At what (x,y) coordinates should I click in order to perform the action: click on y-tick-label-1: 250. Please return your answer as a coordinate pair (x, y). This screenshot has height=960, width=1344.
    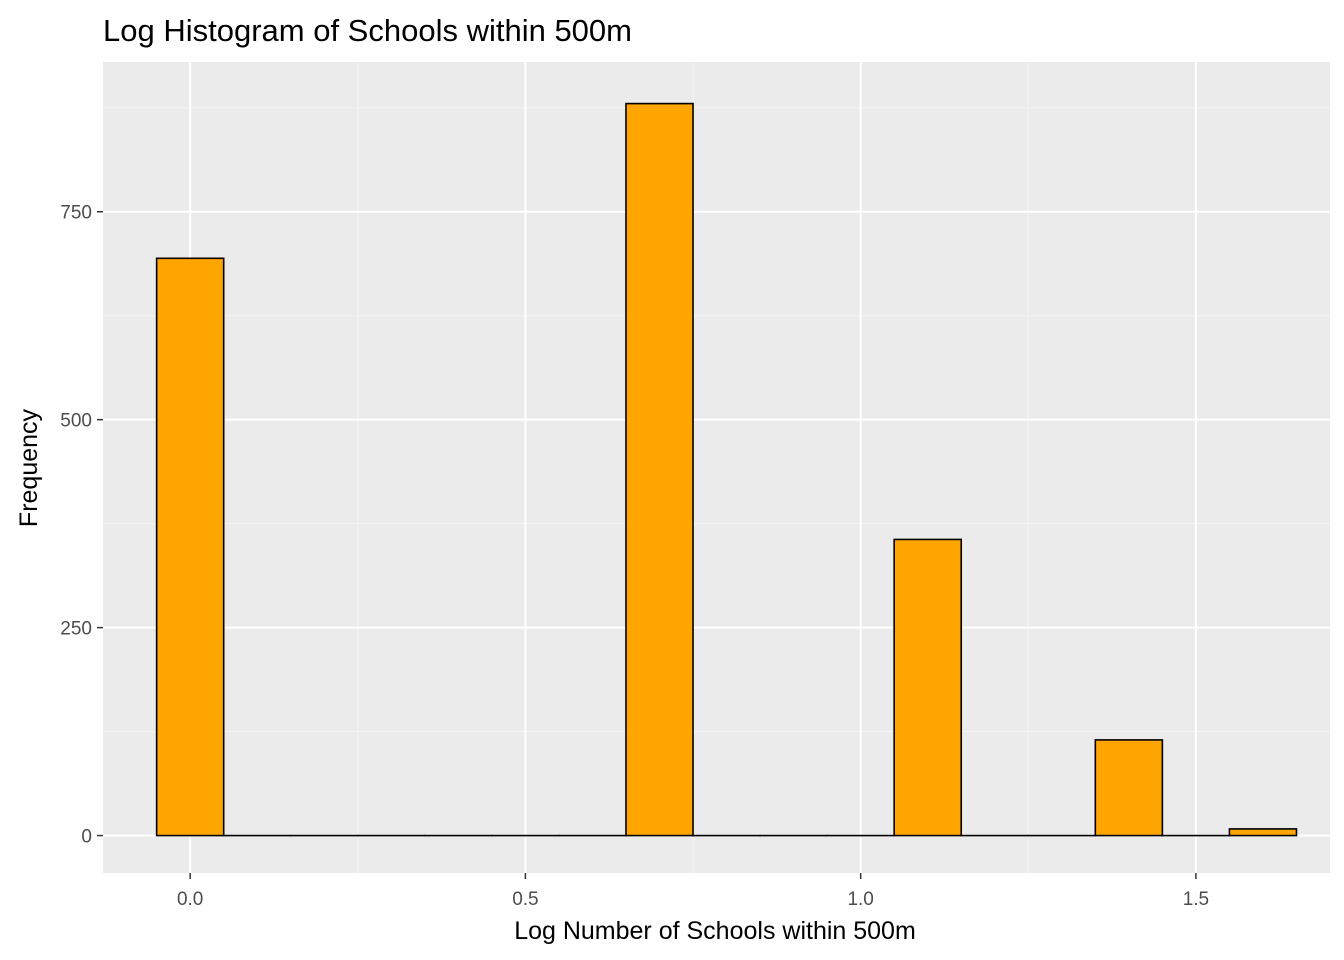
    Looking at the image, I should click on (76, 629).